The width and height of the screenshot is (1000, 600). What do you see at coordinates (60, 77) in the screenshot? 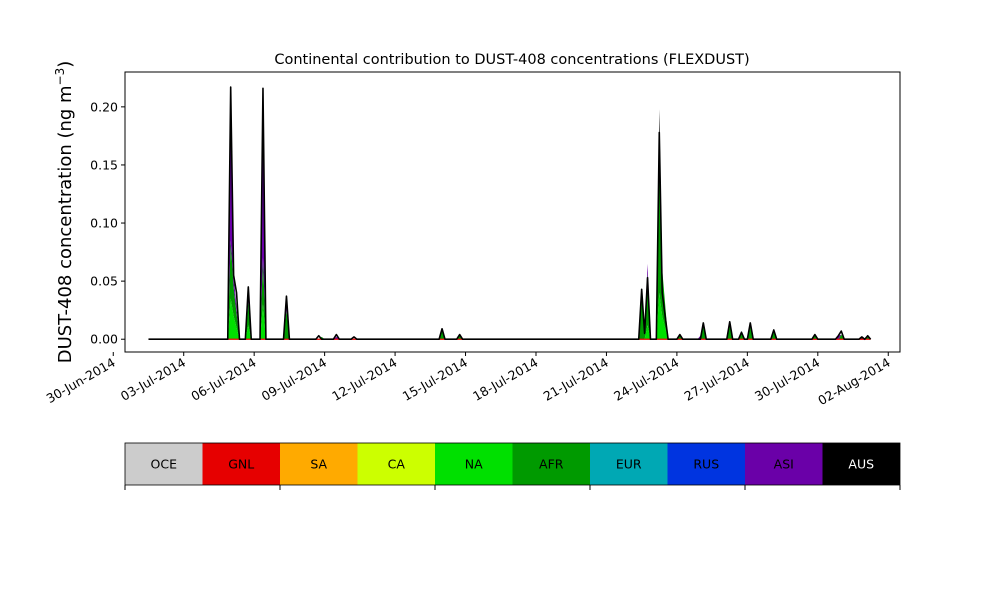
I see `y-axis-label-superscript: −3` at bounding box center [60, 77].